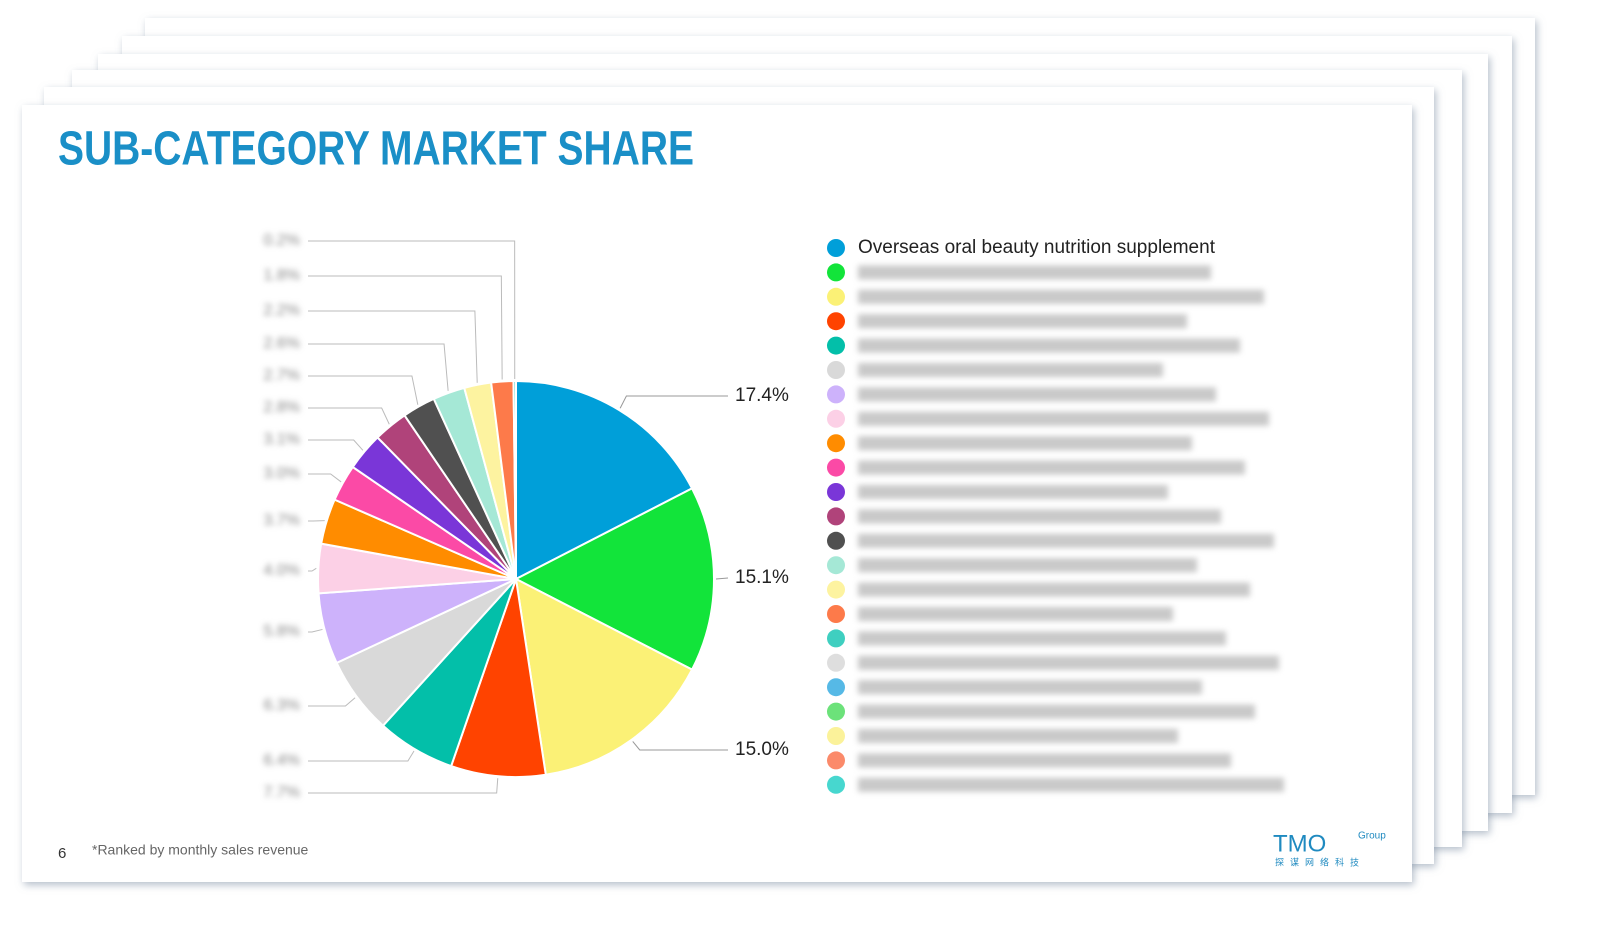 The height and width of the screenshot is (937, 1600). What do you see at coordinates (762, 395) in the screenshot?
I see `data-label: 17.4%` at bounding box center [762, 395].